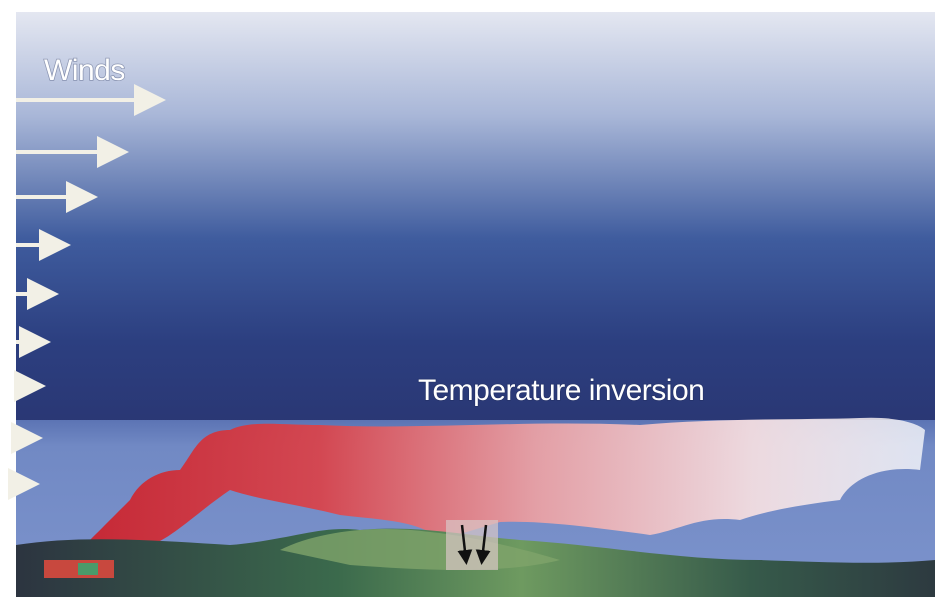  Describe the element at coordinates (87, 292) in the screenshot. I see `wind-arrows` at that location.